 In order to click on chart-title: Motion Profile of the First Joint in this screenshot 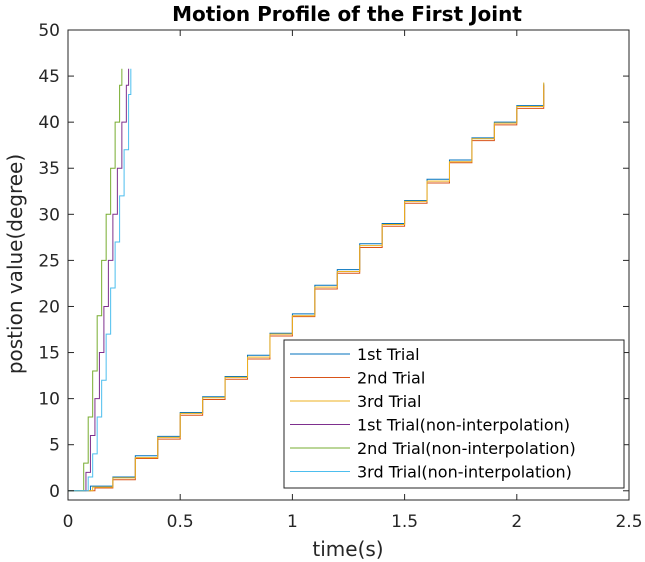, I will do `click(347, 14)`.